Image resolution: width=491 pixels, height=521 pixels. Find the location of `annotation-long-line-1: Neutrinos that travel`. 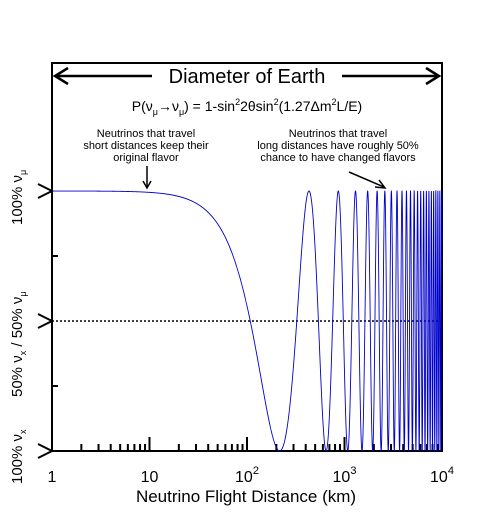

annotation-long-line-1: Neutrinos that travel is located at coordinates (338, 134).